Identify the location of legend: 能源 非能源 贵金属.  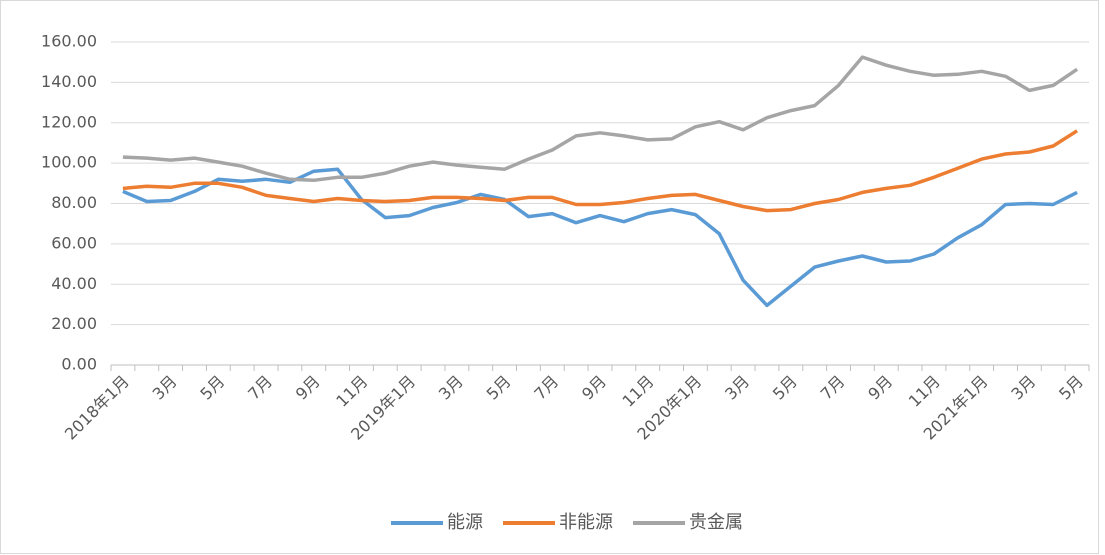
(567, 522).